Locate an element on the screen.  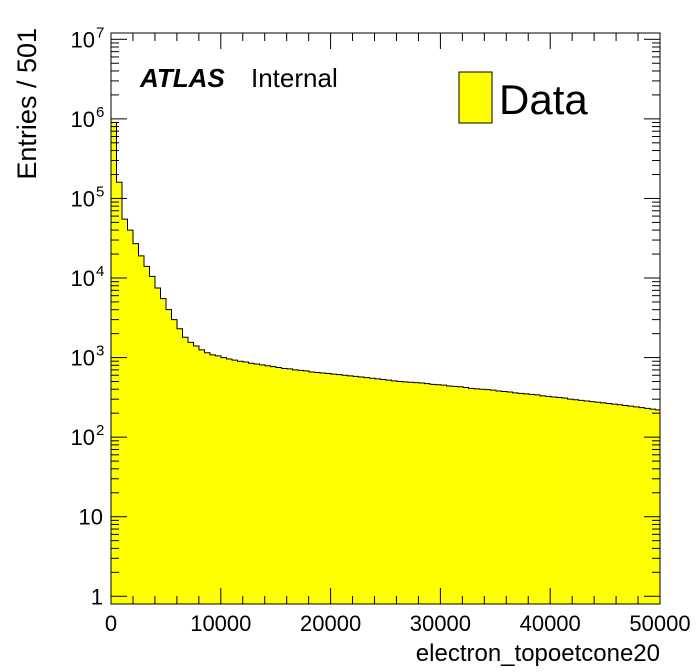
x-tick-label: 40000 is located at coordinates (550, 623).